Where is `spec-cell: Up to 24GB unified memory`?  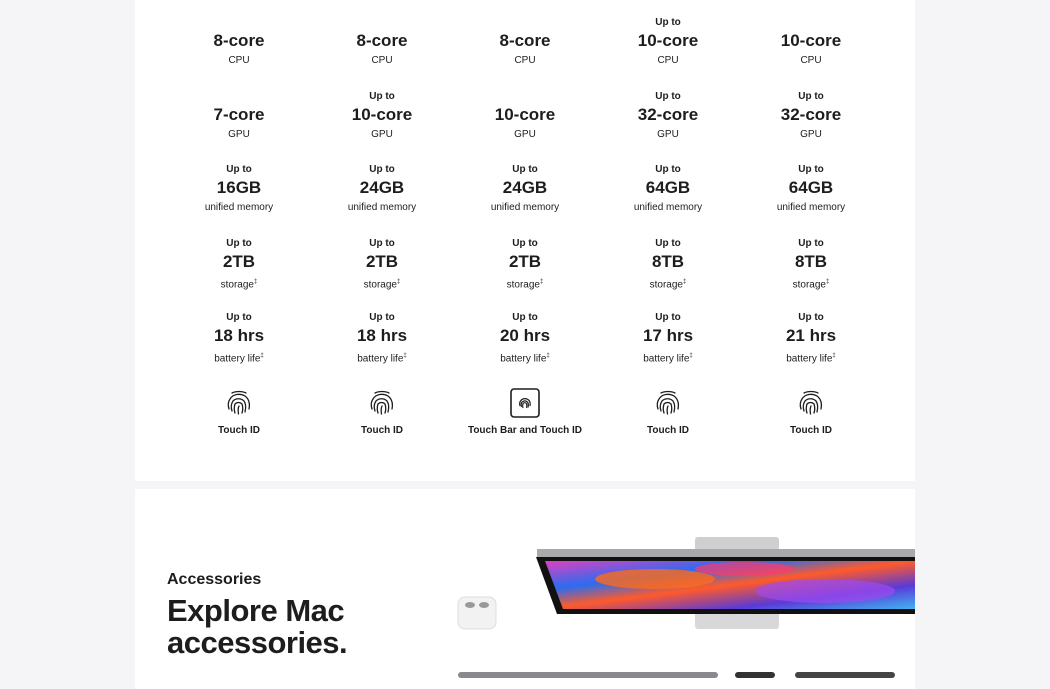 spec-cell: Up to 24GB unified memory is located at coordinates (382, 189).